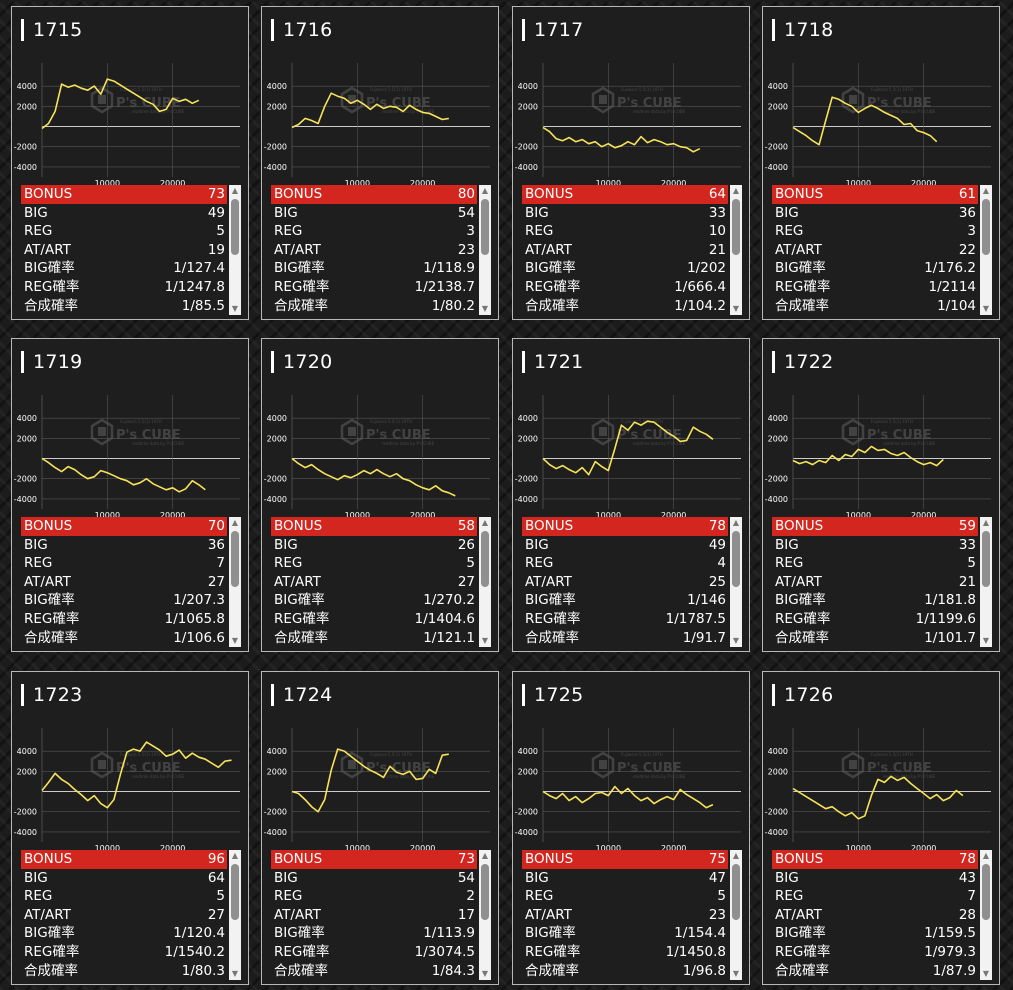 The height and width of the screenshot is (990, 1013). I want to click on stat-value: 49, so click(717, 544).